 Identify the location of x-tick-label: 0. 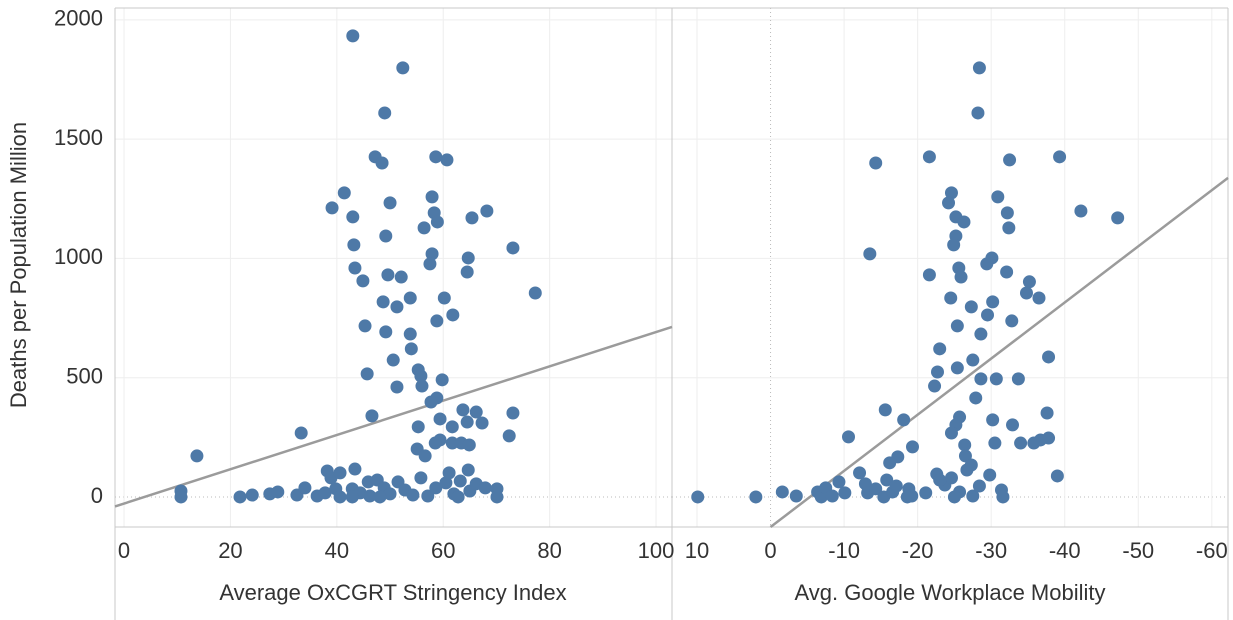
(770, 550).